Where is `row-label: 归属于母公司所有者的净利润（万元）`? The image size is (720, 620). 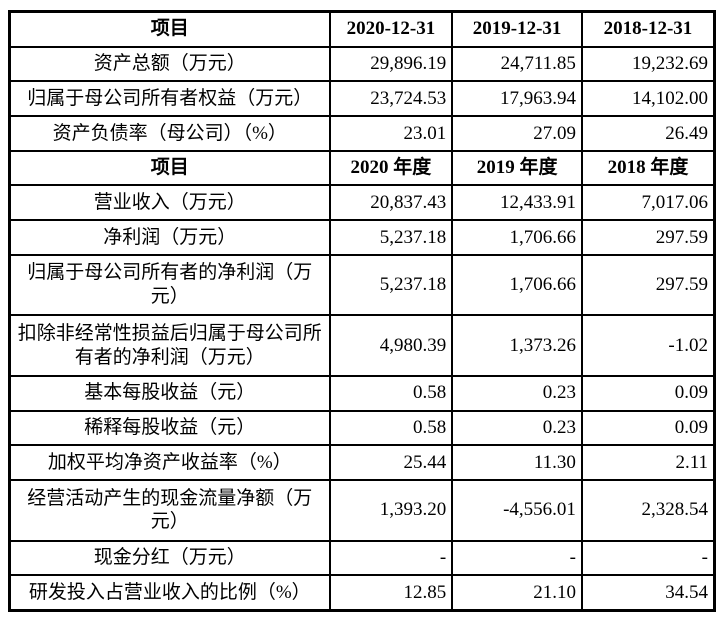 row-label: 归属于母公司所有者的净利润（万元） is located at coordinates (169, 285).